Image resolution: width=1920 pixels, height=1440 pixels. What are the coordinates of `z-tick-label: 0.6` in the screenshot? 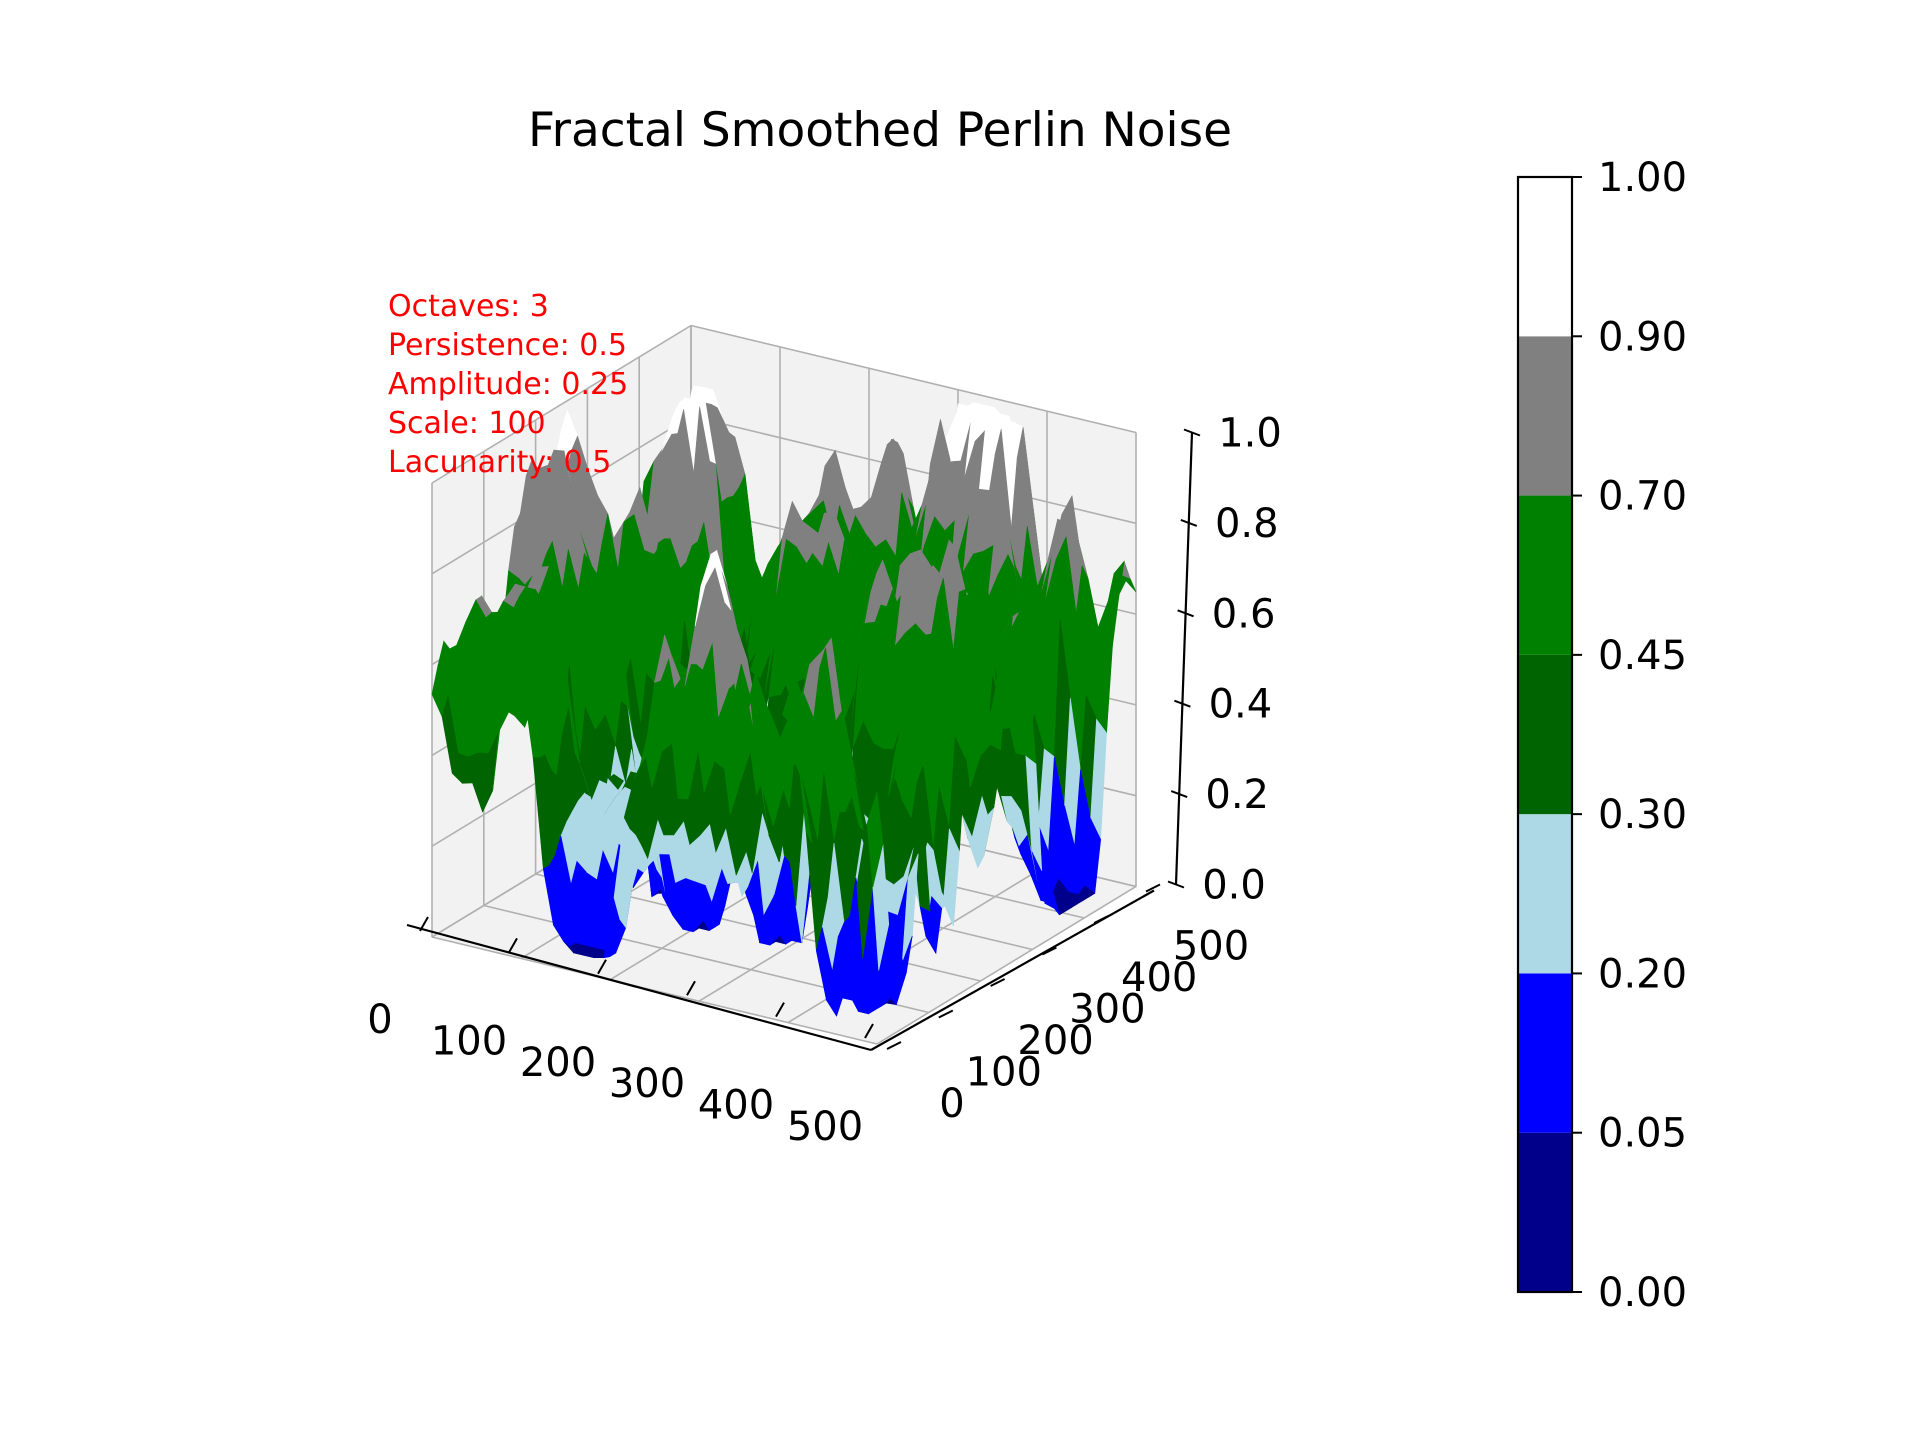 It's located at (1244, 614).